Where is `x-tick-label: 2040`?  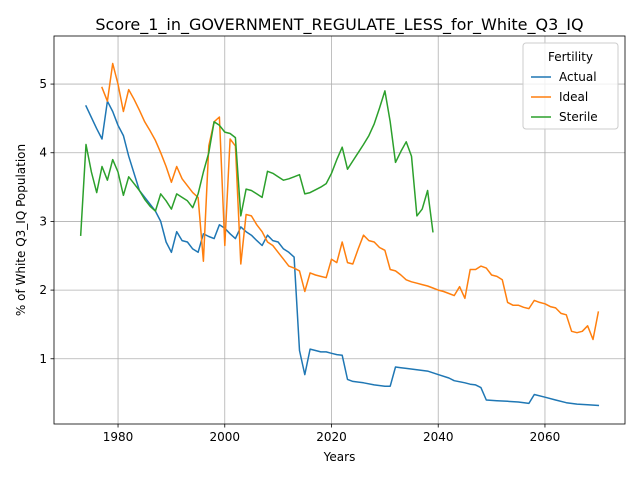 x-tick-label: 2040 is located at coordinates (438, 437).